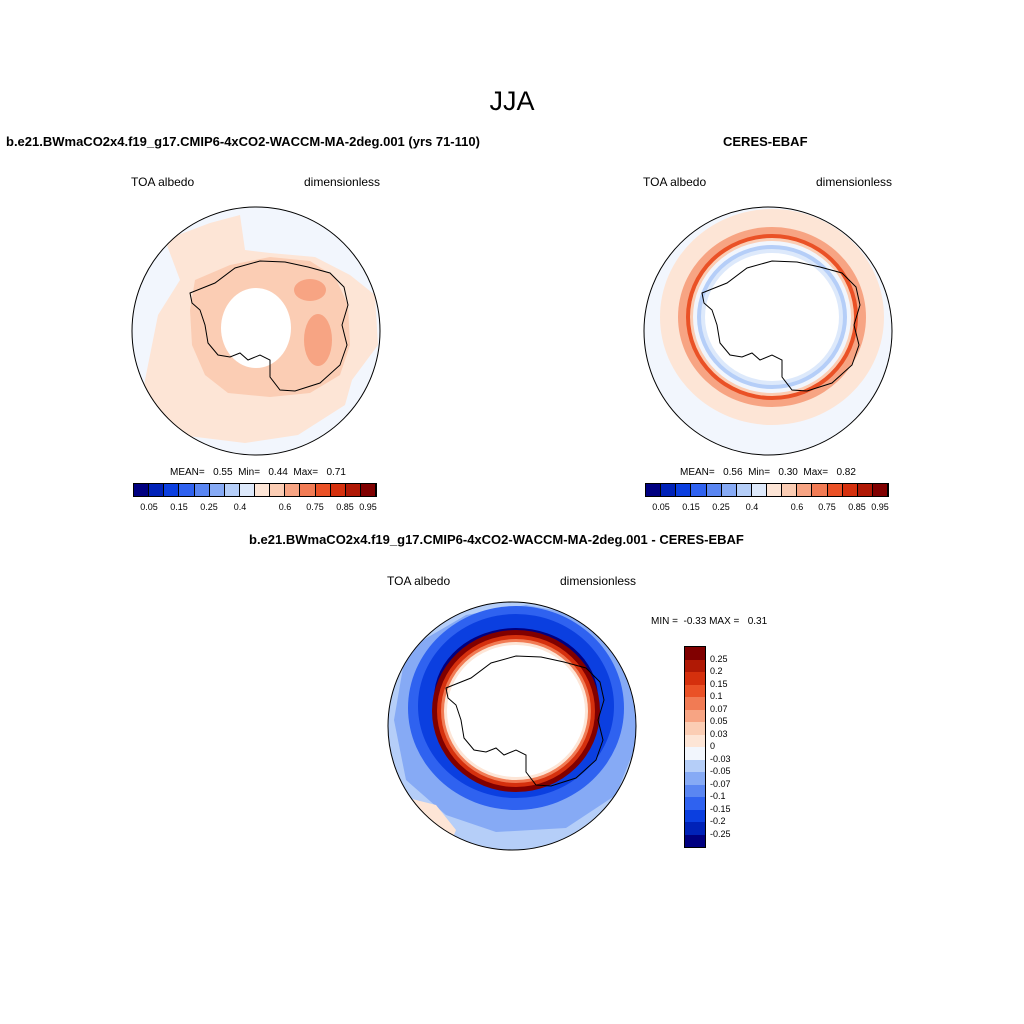 Image resolution: width=1024 pixels, height=1024 pixels. I want to click on panel3-cb-tick: 0.25, so click(719, 659).